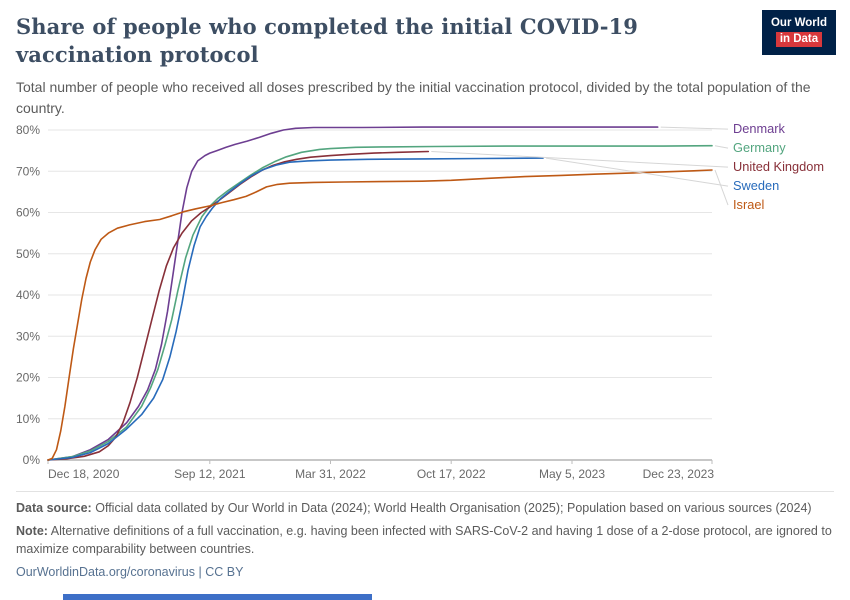  What do you see at coordinates (721, 147) in the screenshot?
I see `legend-connector-germany` at bounding box center [721, 147].